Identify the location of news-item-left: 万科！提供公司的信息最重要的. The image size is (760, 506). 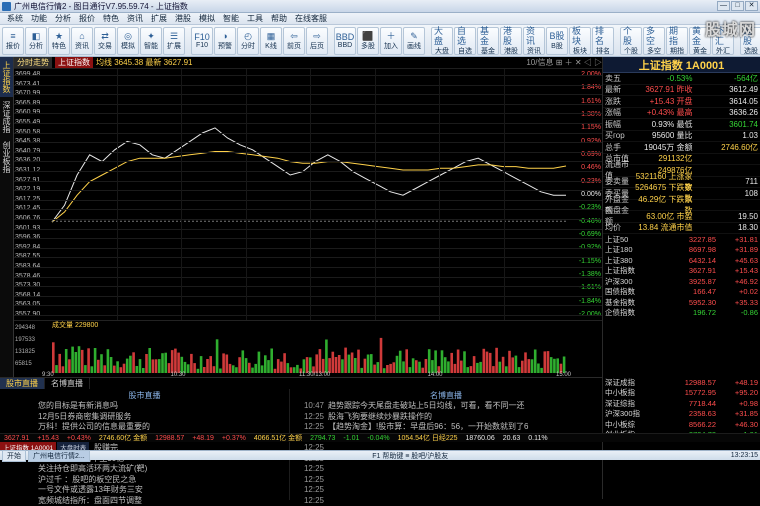
(144, 427).